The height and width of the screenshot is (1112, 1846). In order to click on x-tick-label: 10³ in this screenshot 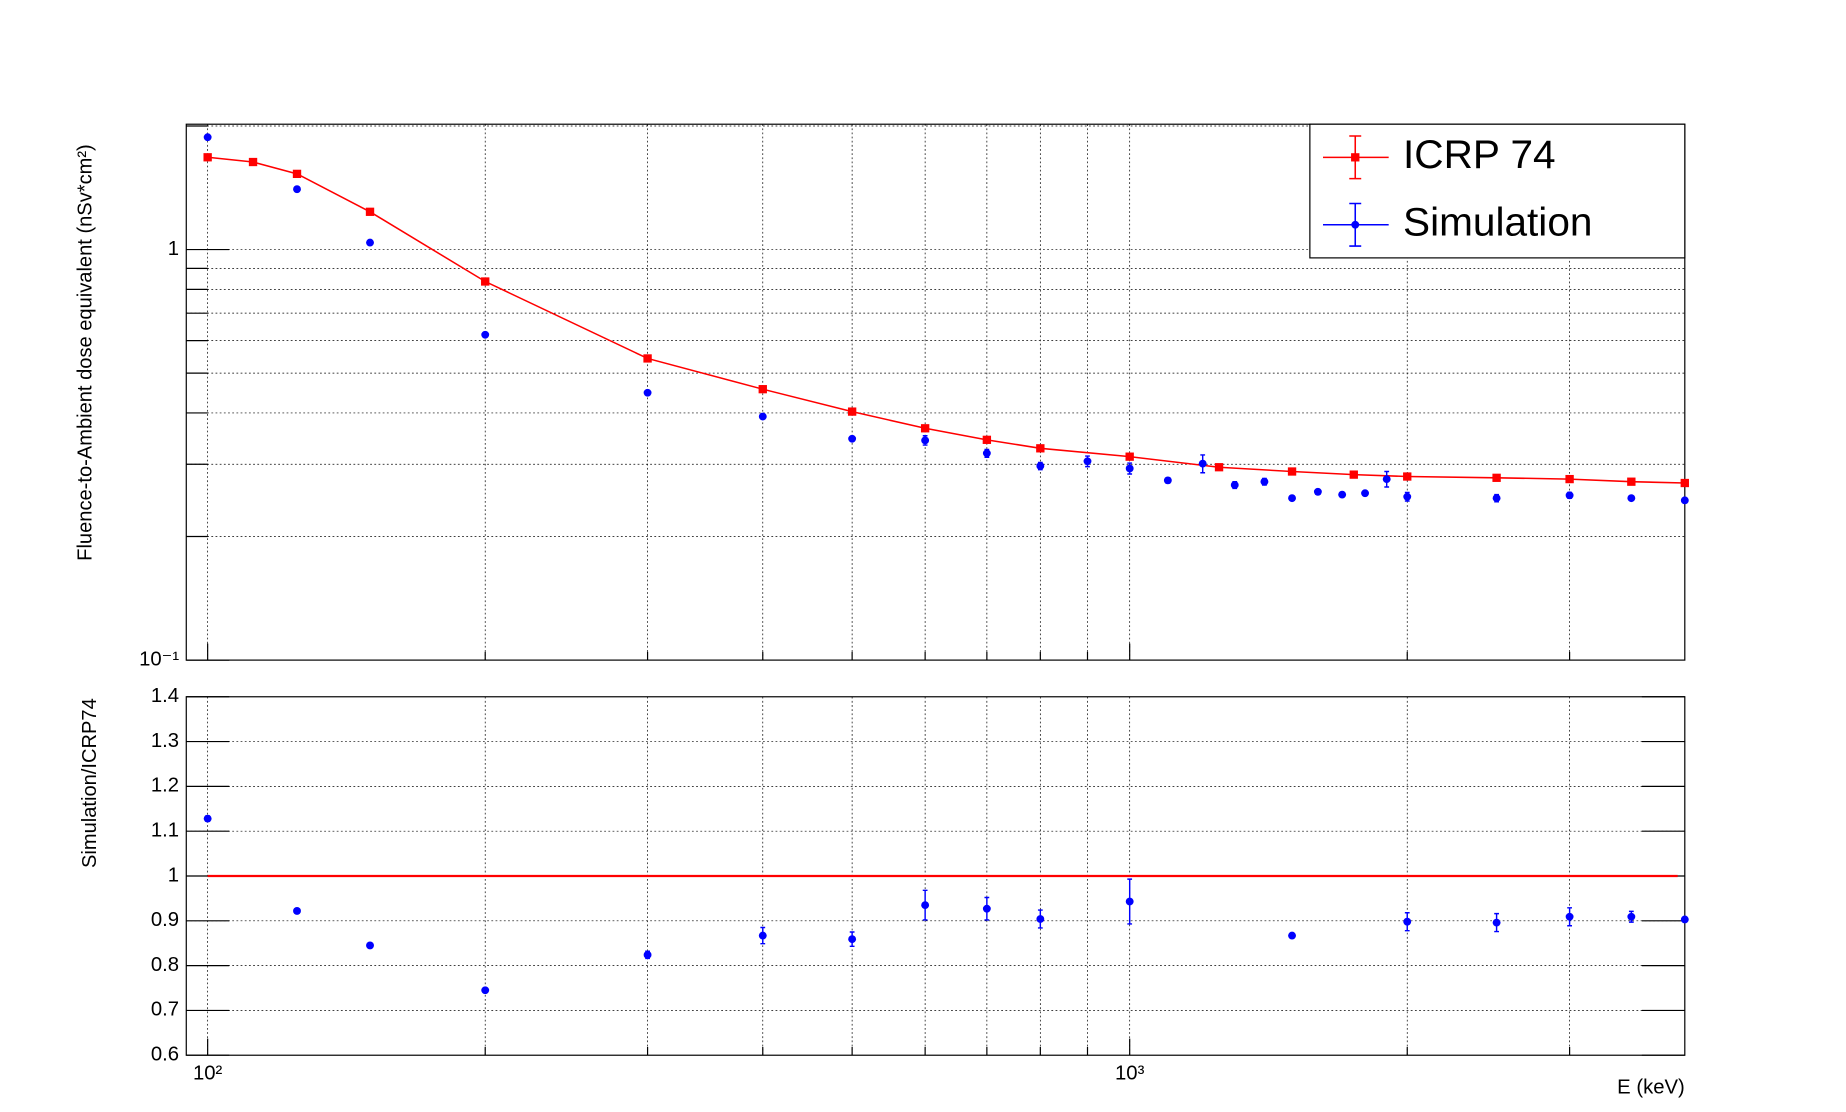, I will do `click(1130, 1074)`.